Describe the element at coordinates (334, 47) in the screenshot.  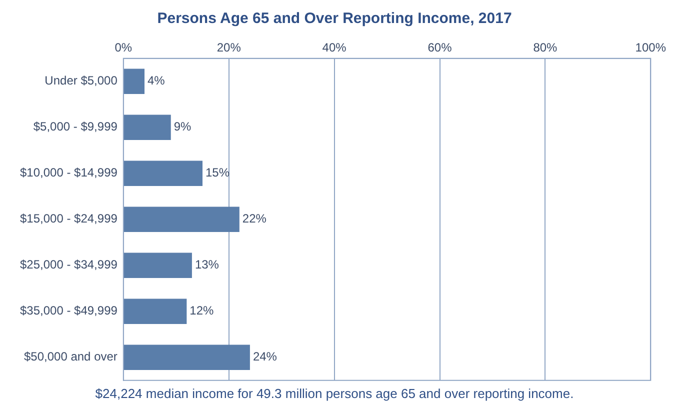
I see `x-tick-label: 40%` at that location.